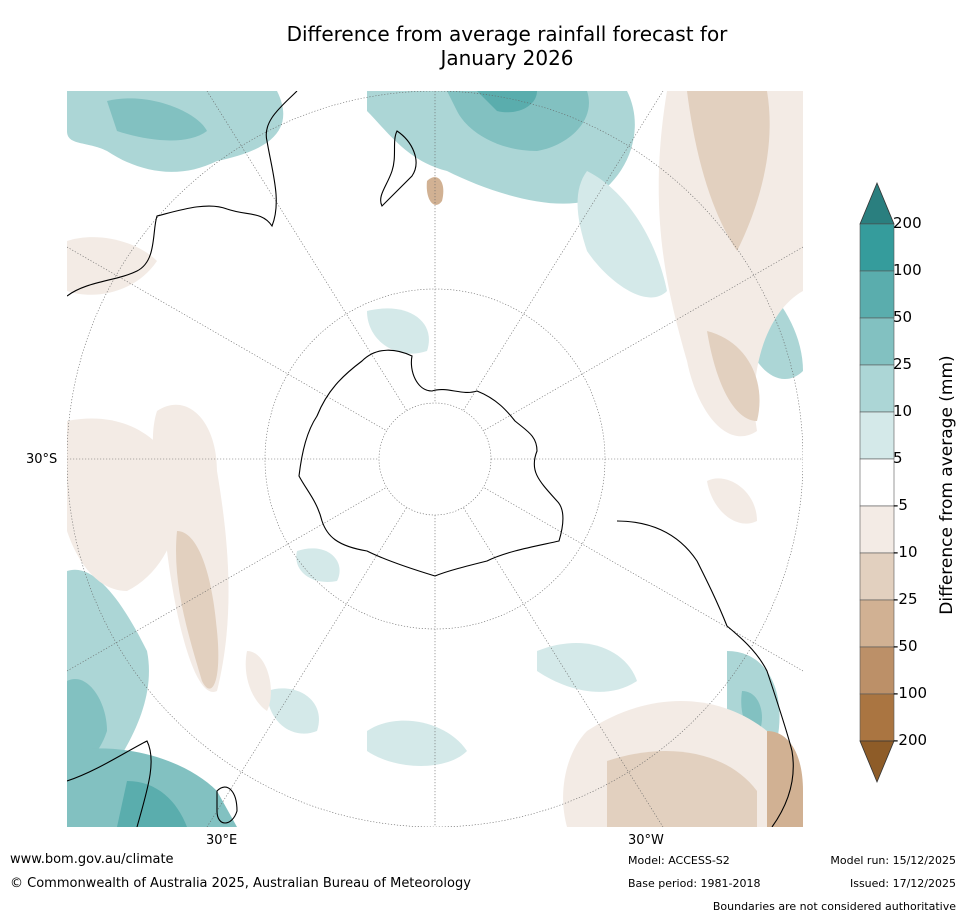 The width and height of the screenshot is (965, 919). I want to click on colorbar-tick-label: -200, so click(910, 740).